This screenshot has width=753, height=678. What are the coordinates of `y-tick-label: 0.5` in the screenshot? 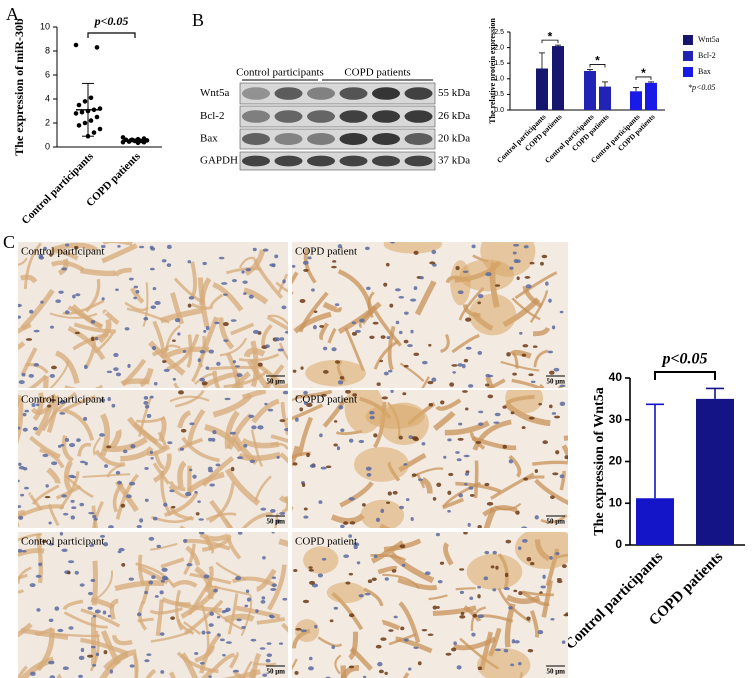 It's located at (499, 94).